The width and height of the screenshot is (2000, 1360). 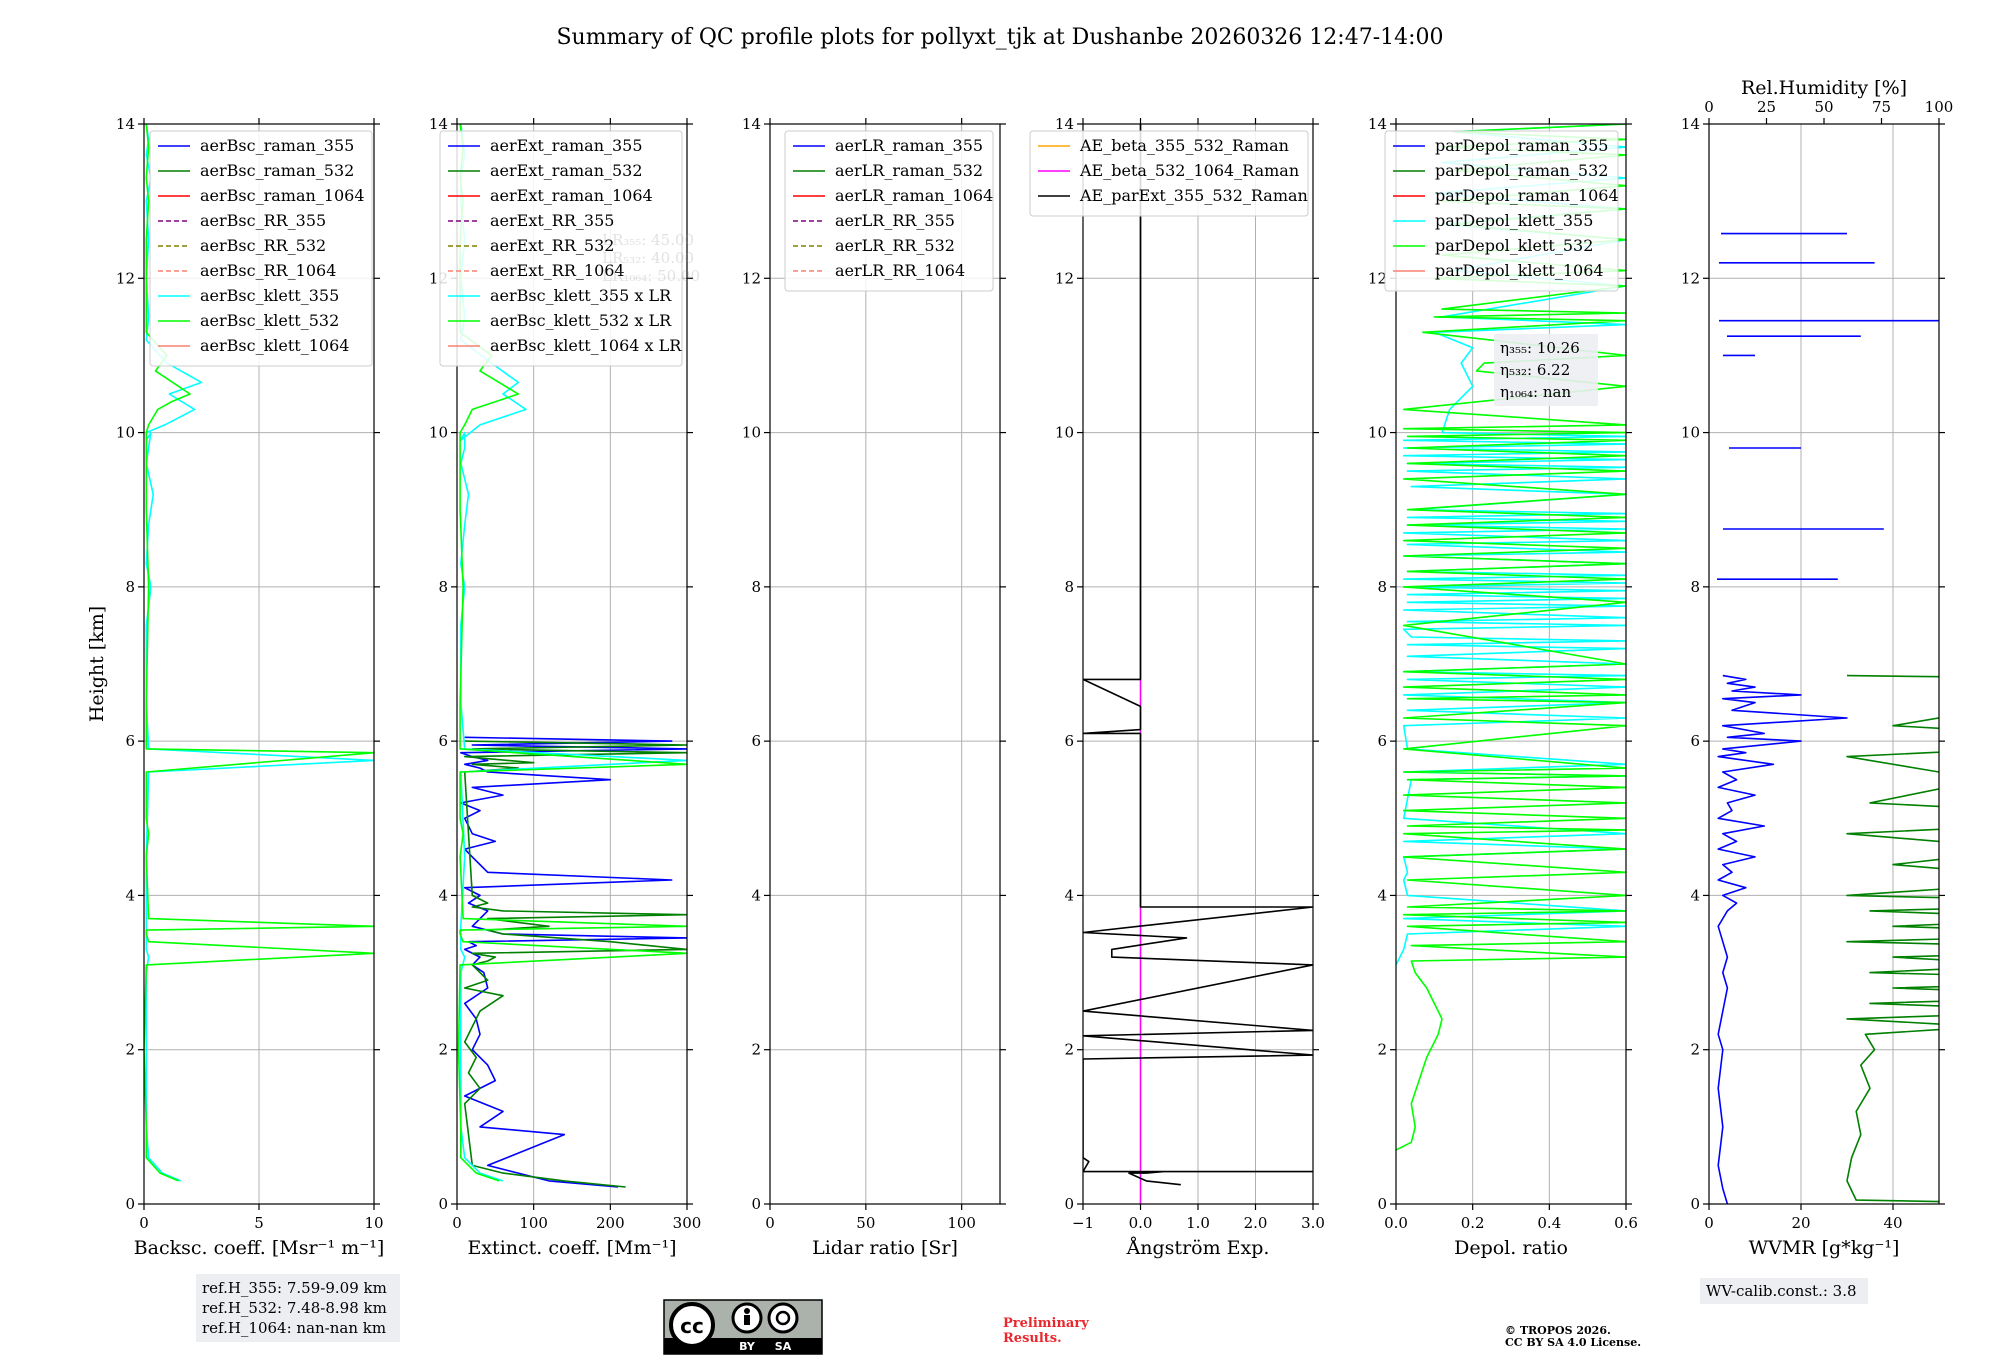 I want to click on copyright-line-2: CC BY SA 4.0 License., so click(x=1573, y=1342).